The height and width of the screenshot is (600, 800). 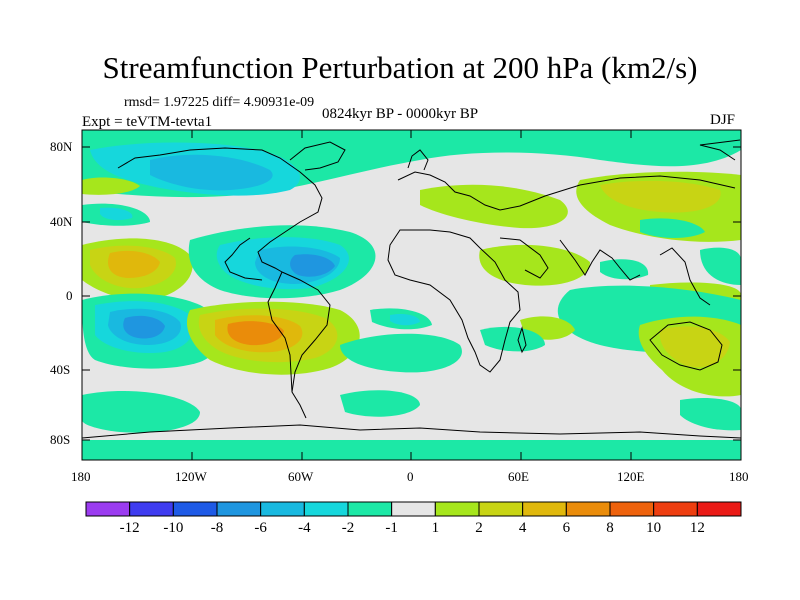 What do you see at coordinates (60, 439) in the screenshot?
I see `lat-tick-label: 80S` at bounding box center [60, 439].